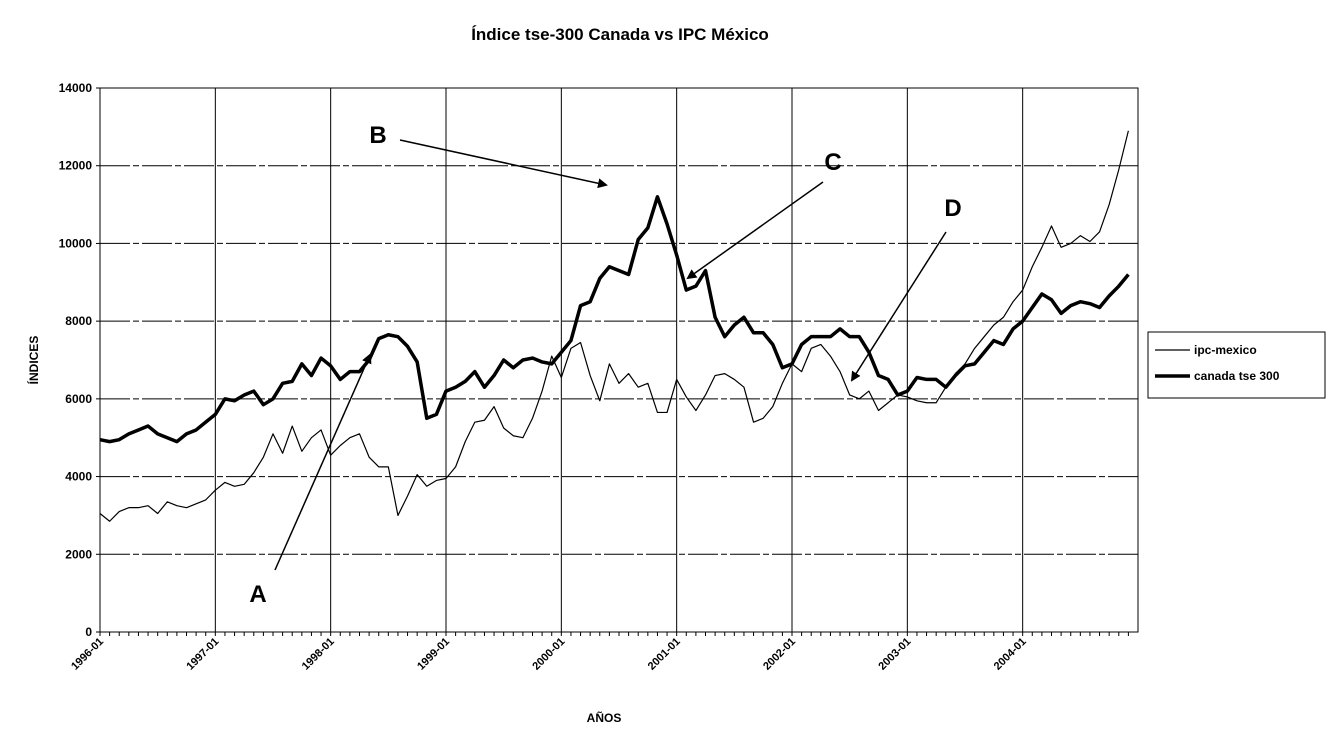 The image size is (1332, 735). I want to click on y-tick-label: 8000, so click(78, 321).